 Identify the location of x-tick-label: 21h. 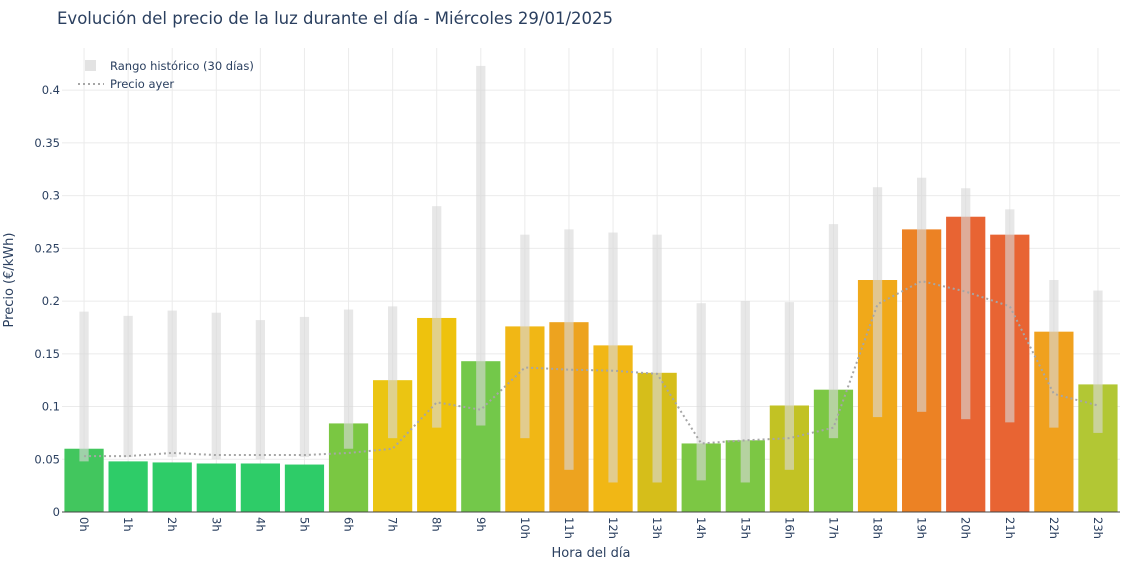
(1010, 528).